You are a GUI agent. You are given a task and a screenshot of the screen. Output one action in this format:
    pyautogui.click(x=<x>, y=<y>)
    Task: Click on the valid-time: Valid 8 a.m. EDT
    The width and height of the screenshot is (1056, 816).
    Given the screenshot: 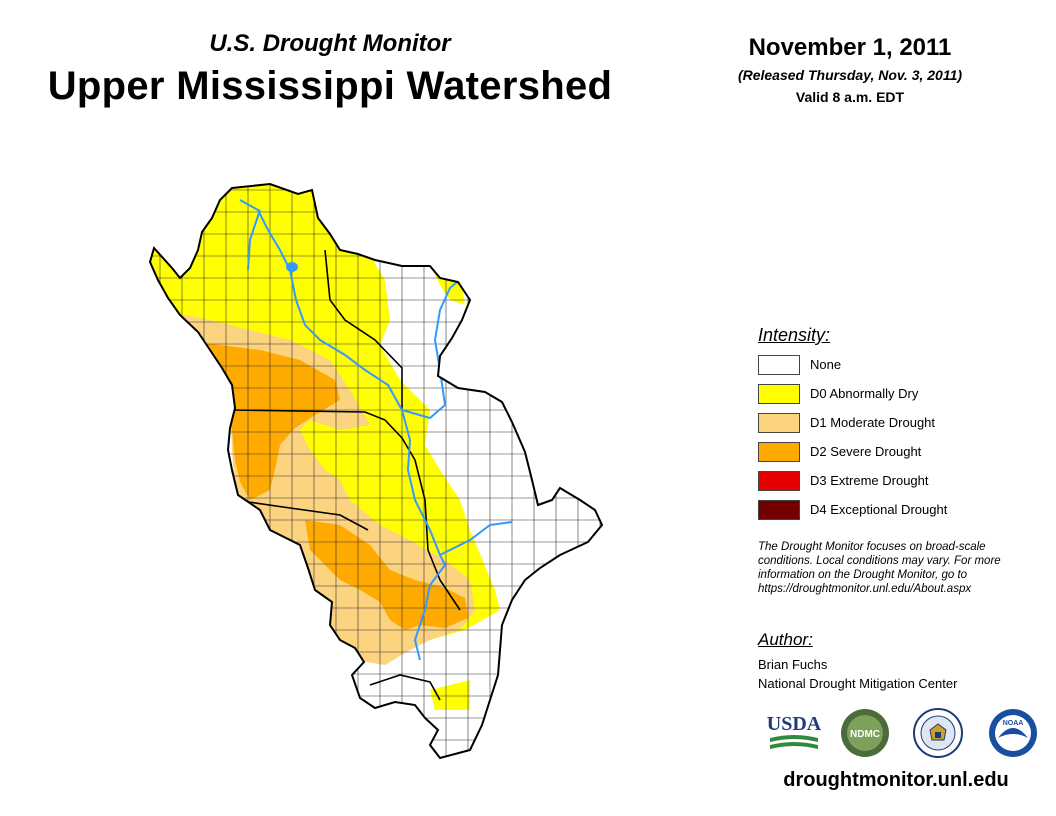 What is the action you would take?
    pyautogui.click(x=850, y=97)
    